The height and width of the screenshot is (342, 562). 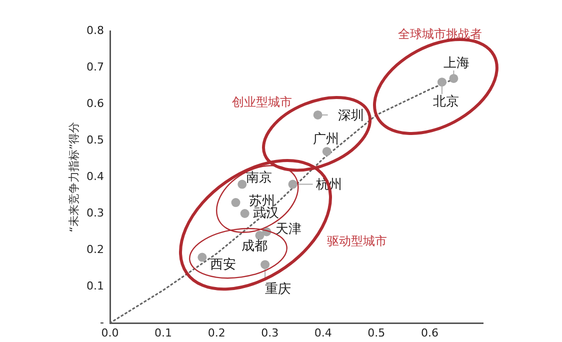 What do you see at coordinates (163, 333) in the screenshot?
I see `x-tick-label: 0.1` at bounding box center [163, 333].